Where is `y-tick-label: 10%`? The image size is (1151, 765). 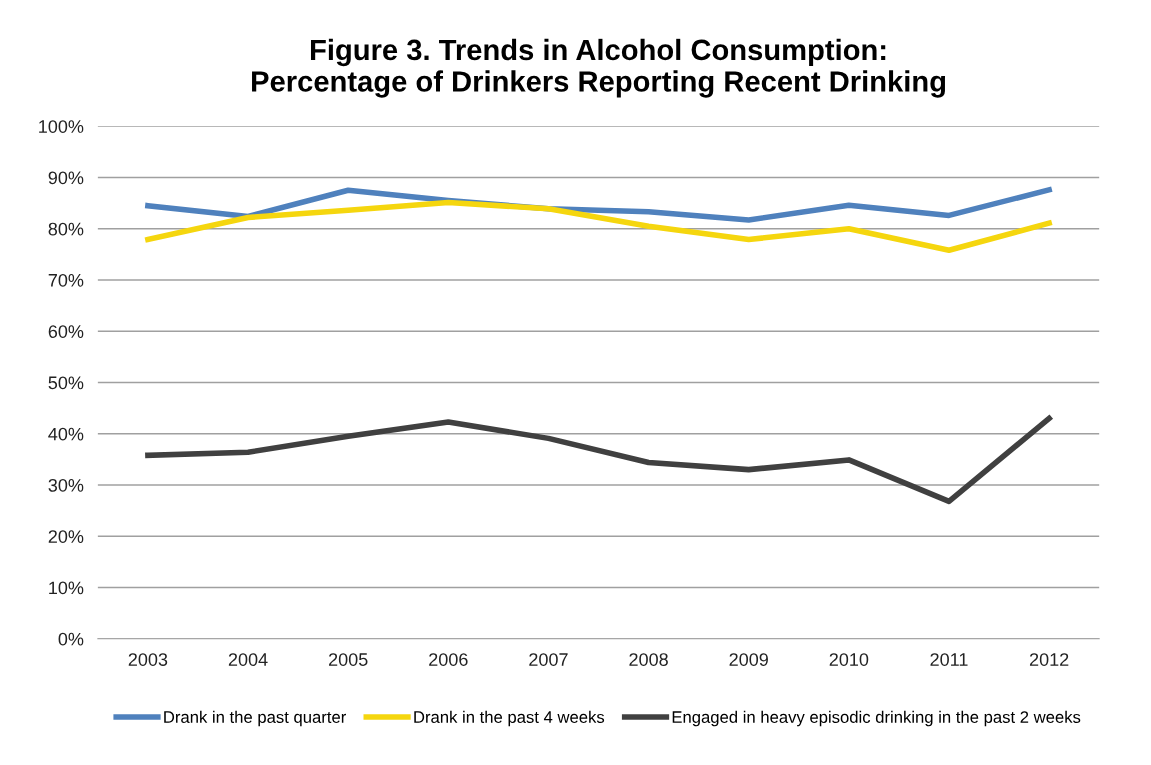
y-tick-label: 10% is located at coordinates (66, 588).